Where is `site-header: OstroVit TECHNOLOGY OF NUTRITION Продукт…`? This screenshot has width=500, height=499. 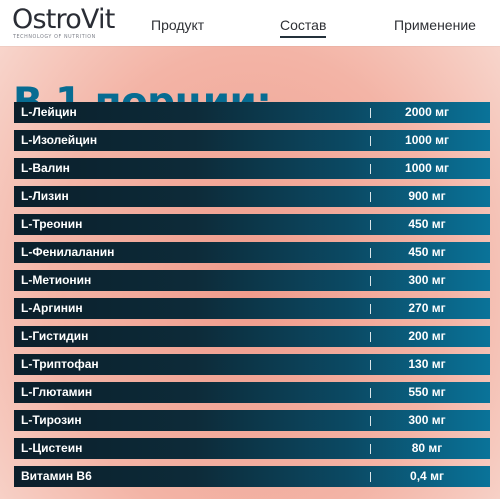 site-header: OstroVit TECHNOLOGY OF NUTRITION Продукт… is located at coordinates (250, 23).